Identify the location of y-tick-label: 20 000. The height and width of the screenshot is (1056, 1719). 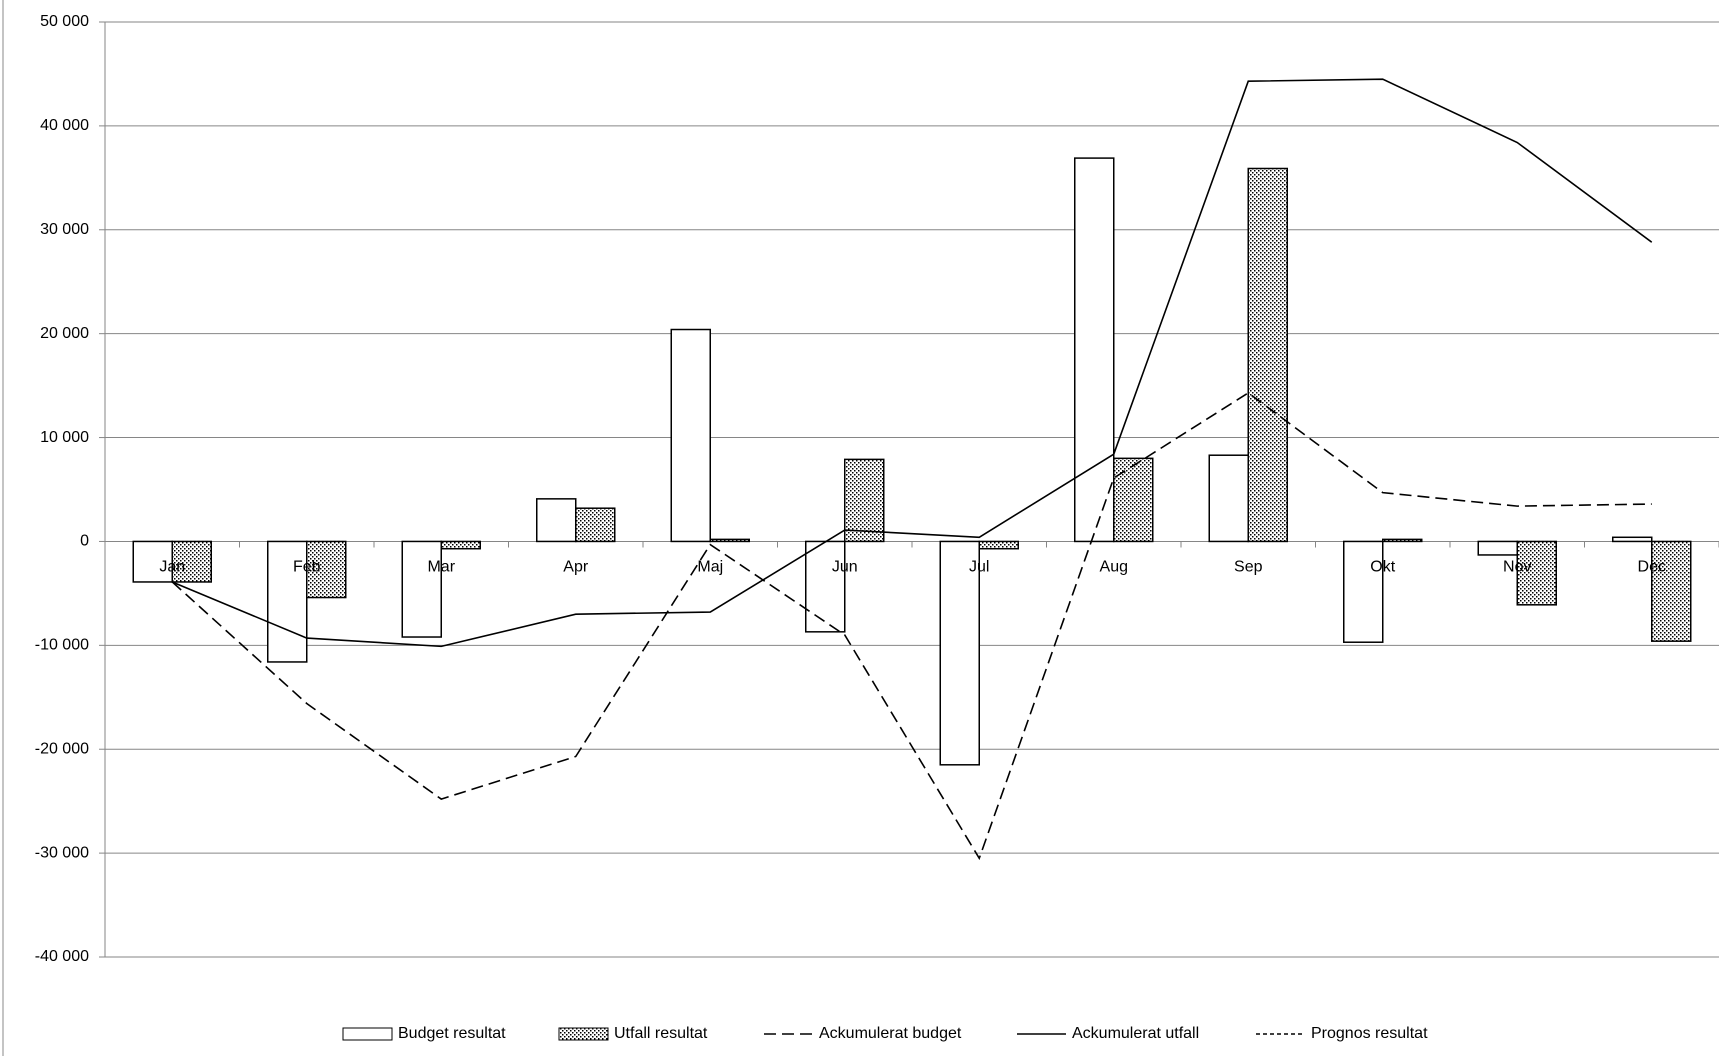
(64, 333).